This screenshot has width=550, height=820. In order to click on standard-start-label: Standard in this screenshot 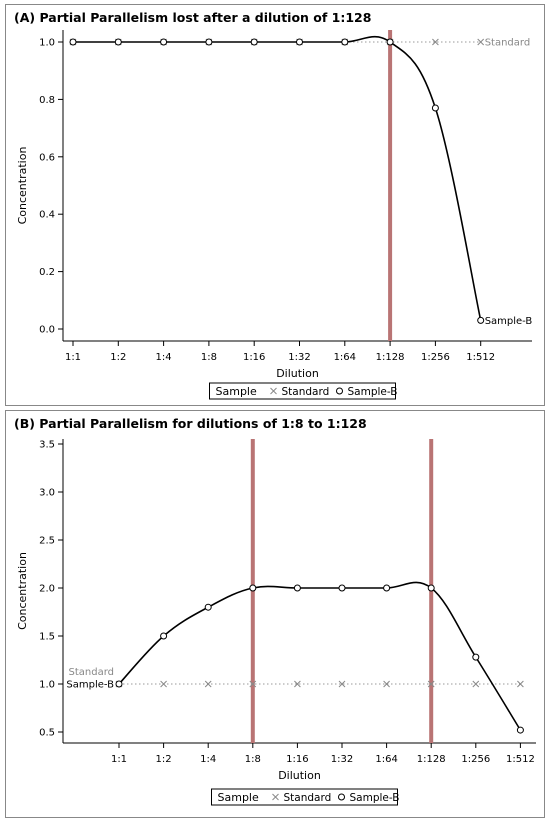, I will do `click(92, 672)`.